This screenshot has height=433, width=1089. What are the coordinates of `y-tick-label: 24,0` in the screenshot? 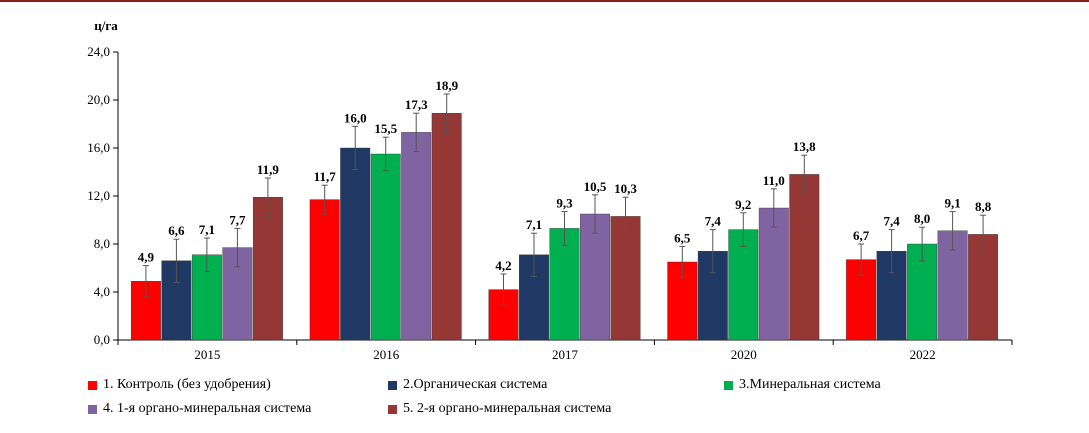 It's located at (98, 51).